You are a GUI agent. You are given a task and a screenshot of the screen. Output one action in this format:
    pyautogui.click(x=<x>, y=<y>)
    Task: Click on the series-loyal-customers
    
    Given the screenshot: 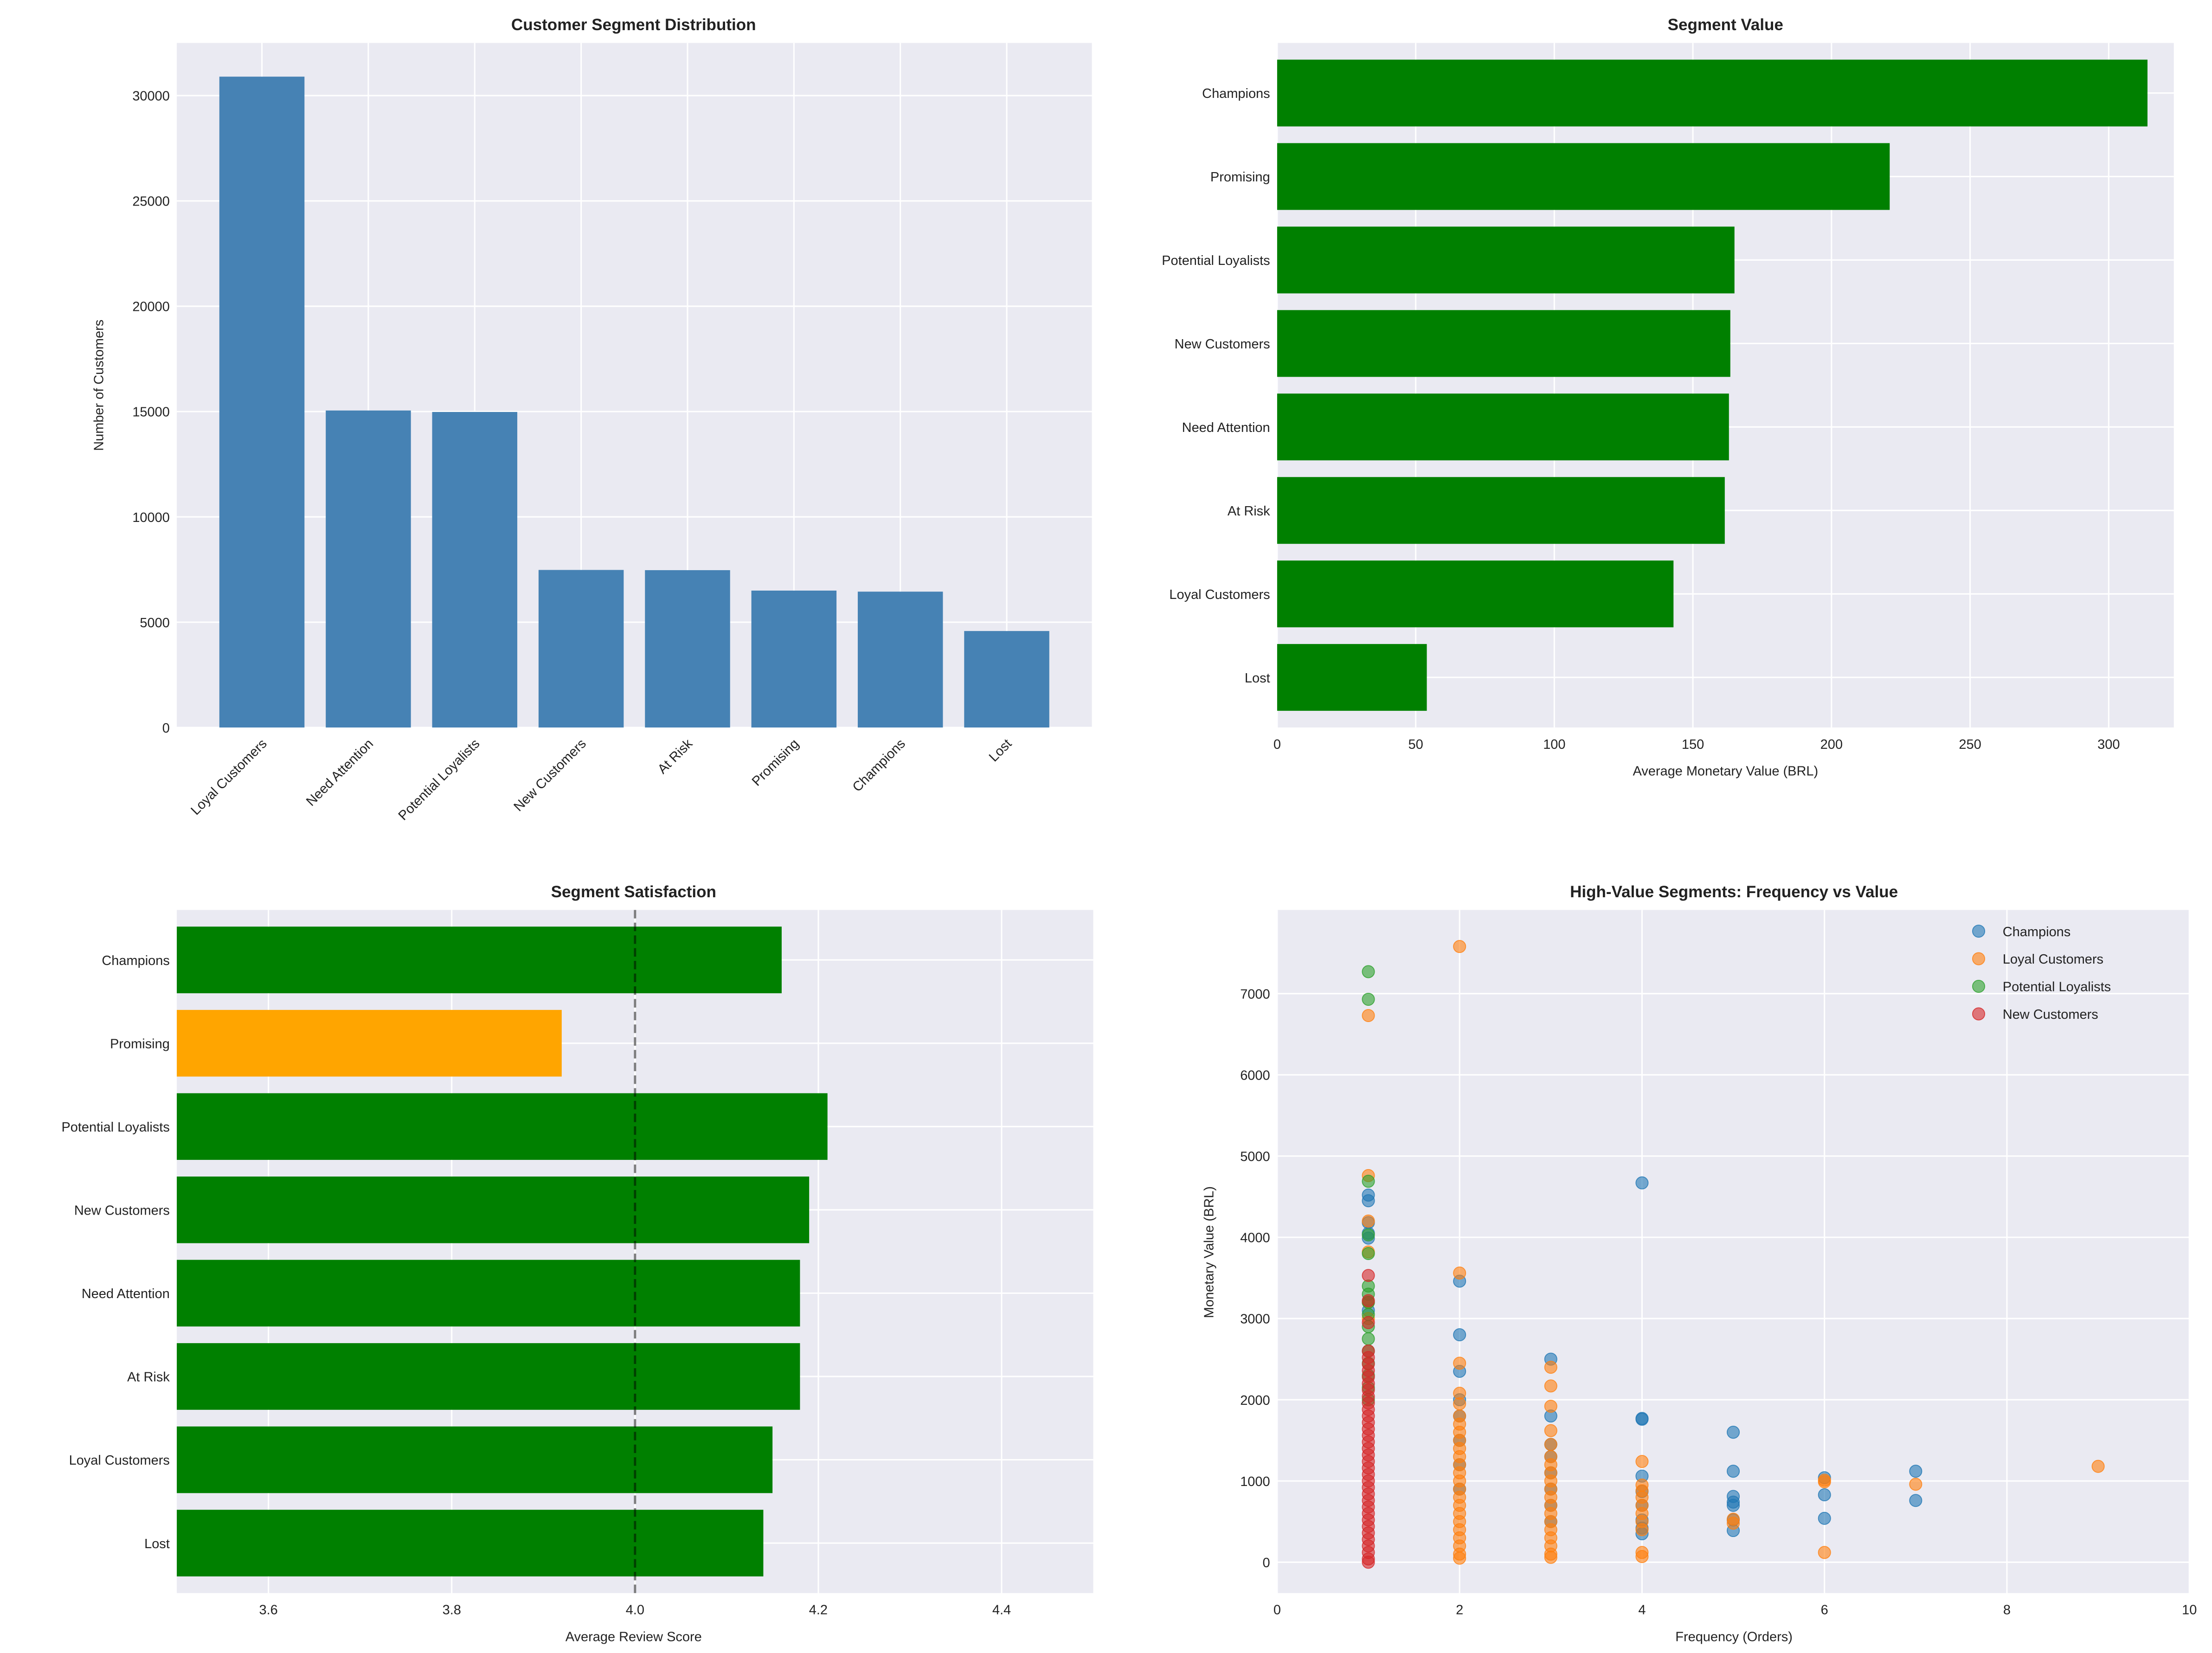 What is the action you would take?
    pyautogui.click(x=1733, y=1252)
    